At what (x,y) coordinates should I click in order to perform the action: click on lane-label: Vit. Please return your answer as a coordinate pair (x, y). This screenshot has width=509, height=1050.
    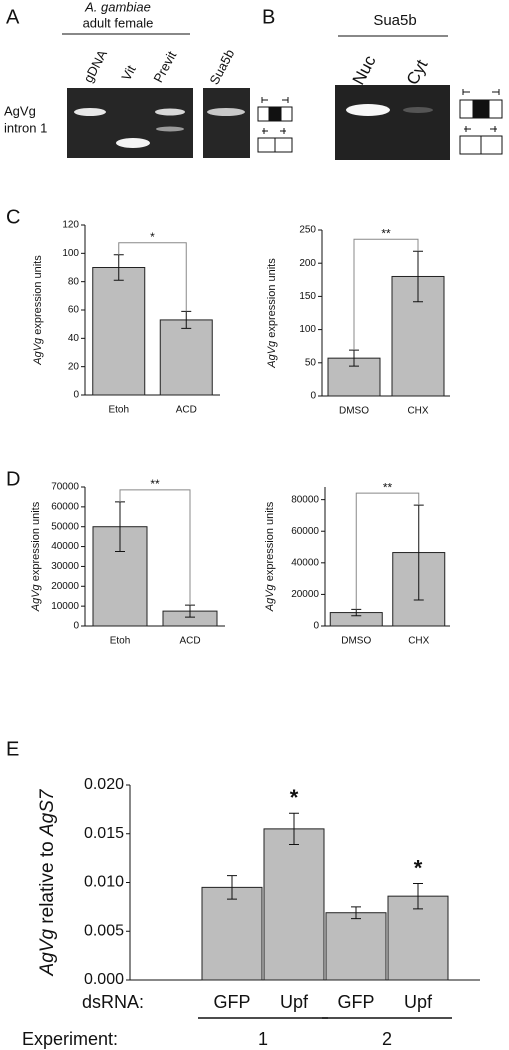
    Looking at the image, I should click on (128, 72).